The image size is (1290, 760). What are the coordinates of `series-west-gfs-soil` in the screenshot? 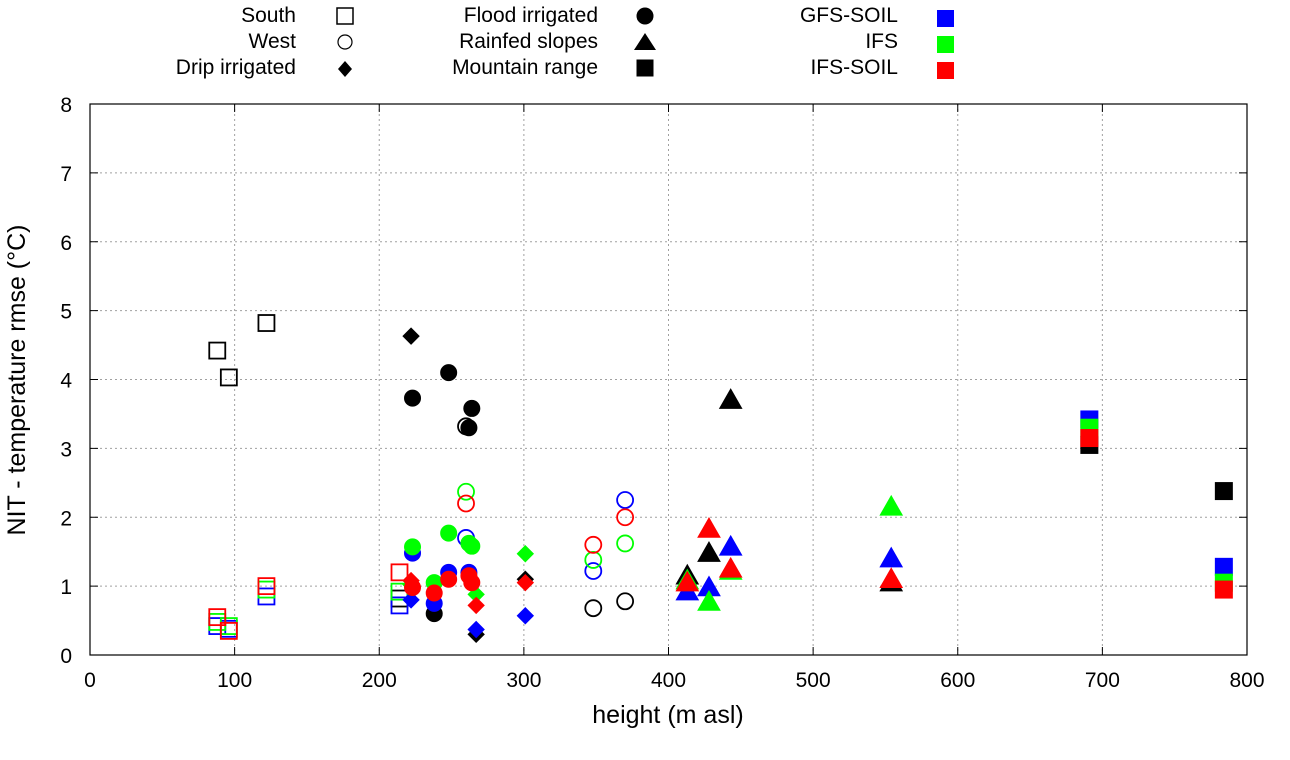 It's located at (546, 535).